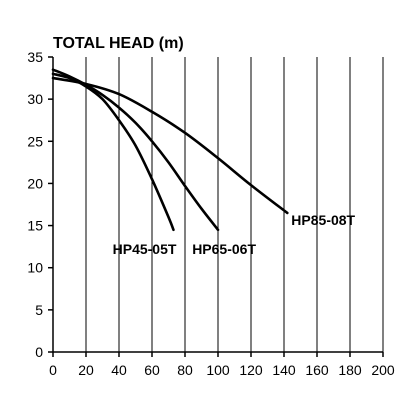 The image size is (416, 416). Describe the element at coordinates (35, 99) in the screenshot. I see `y-tick-label: 30` at that location.